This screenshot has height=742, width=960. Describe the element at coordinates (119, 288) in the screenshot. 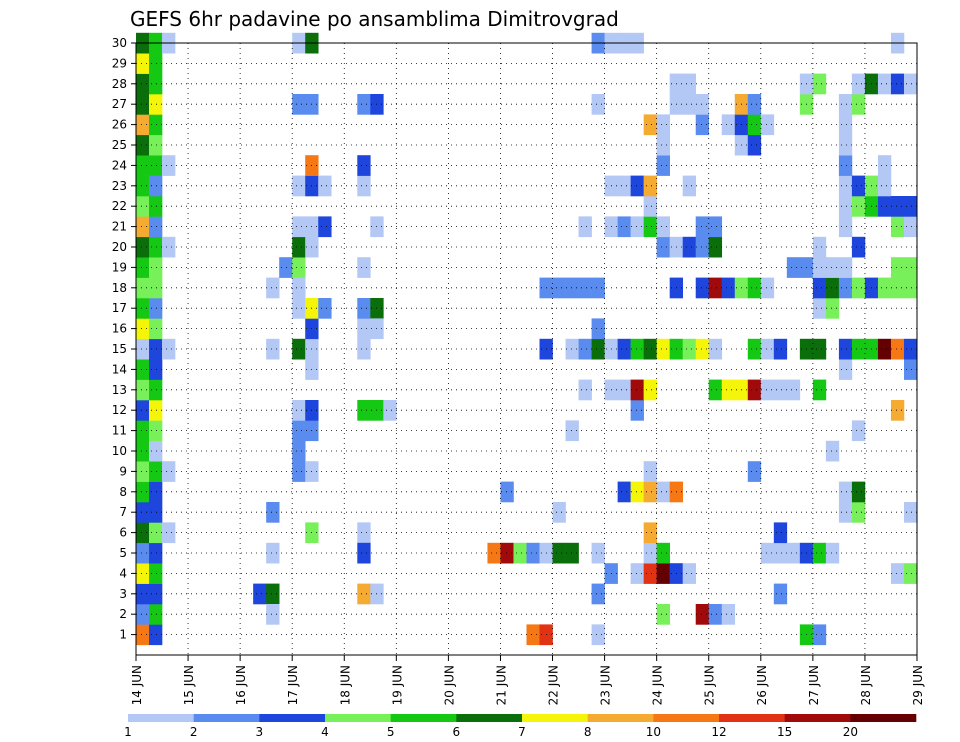

I see `y-tick-label: 18` at that location.